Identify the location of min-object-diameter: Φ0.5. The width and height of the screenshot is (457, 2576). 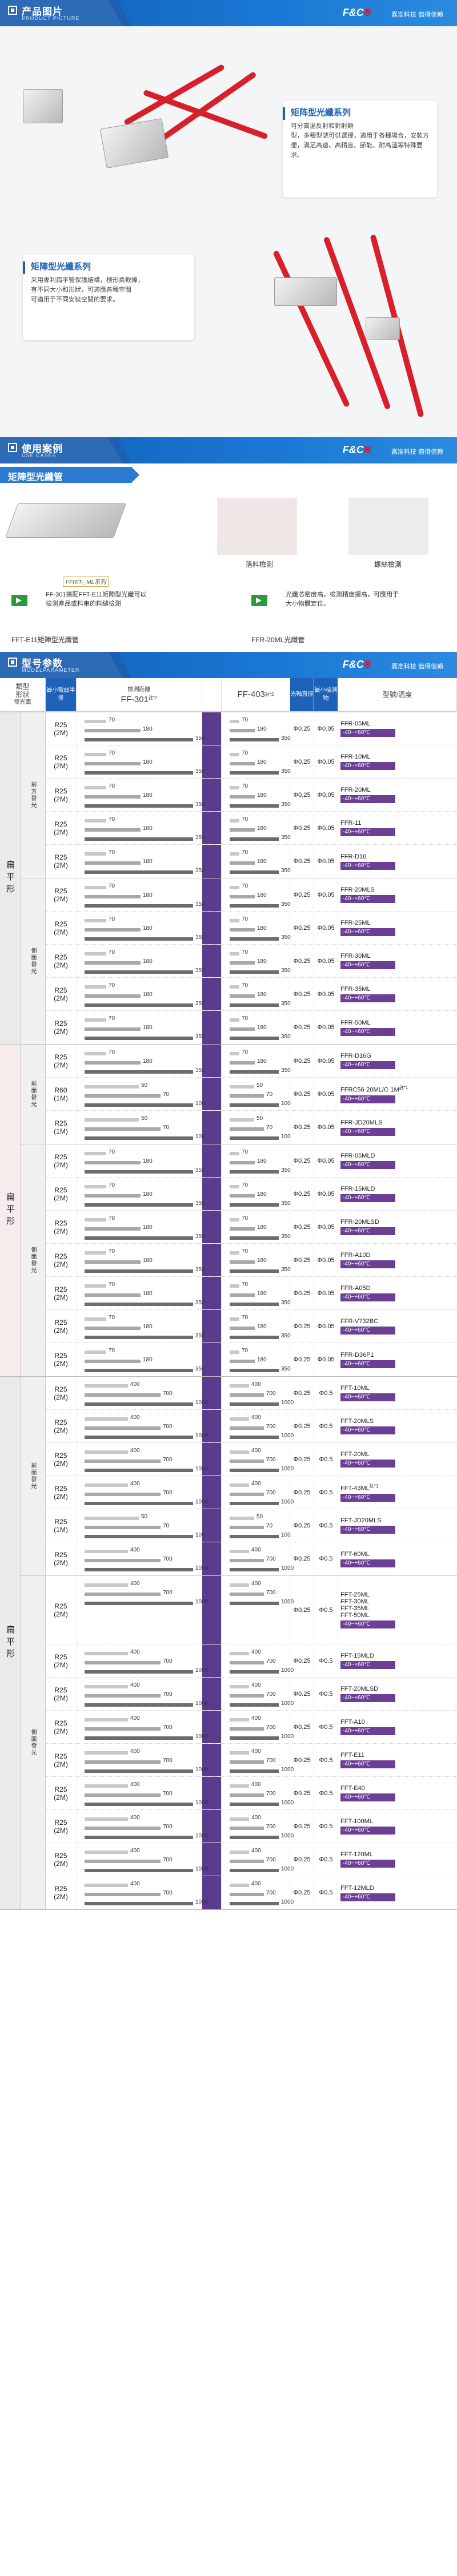
(326, 1760).